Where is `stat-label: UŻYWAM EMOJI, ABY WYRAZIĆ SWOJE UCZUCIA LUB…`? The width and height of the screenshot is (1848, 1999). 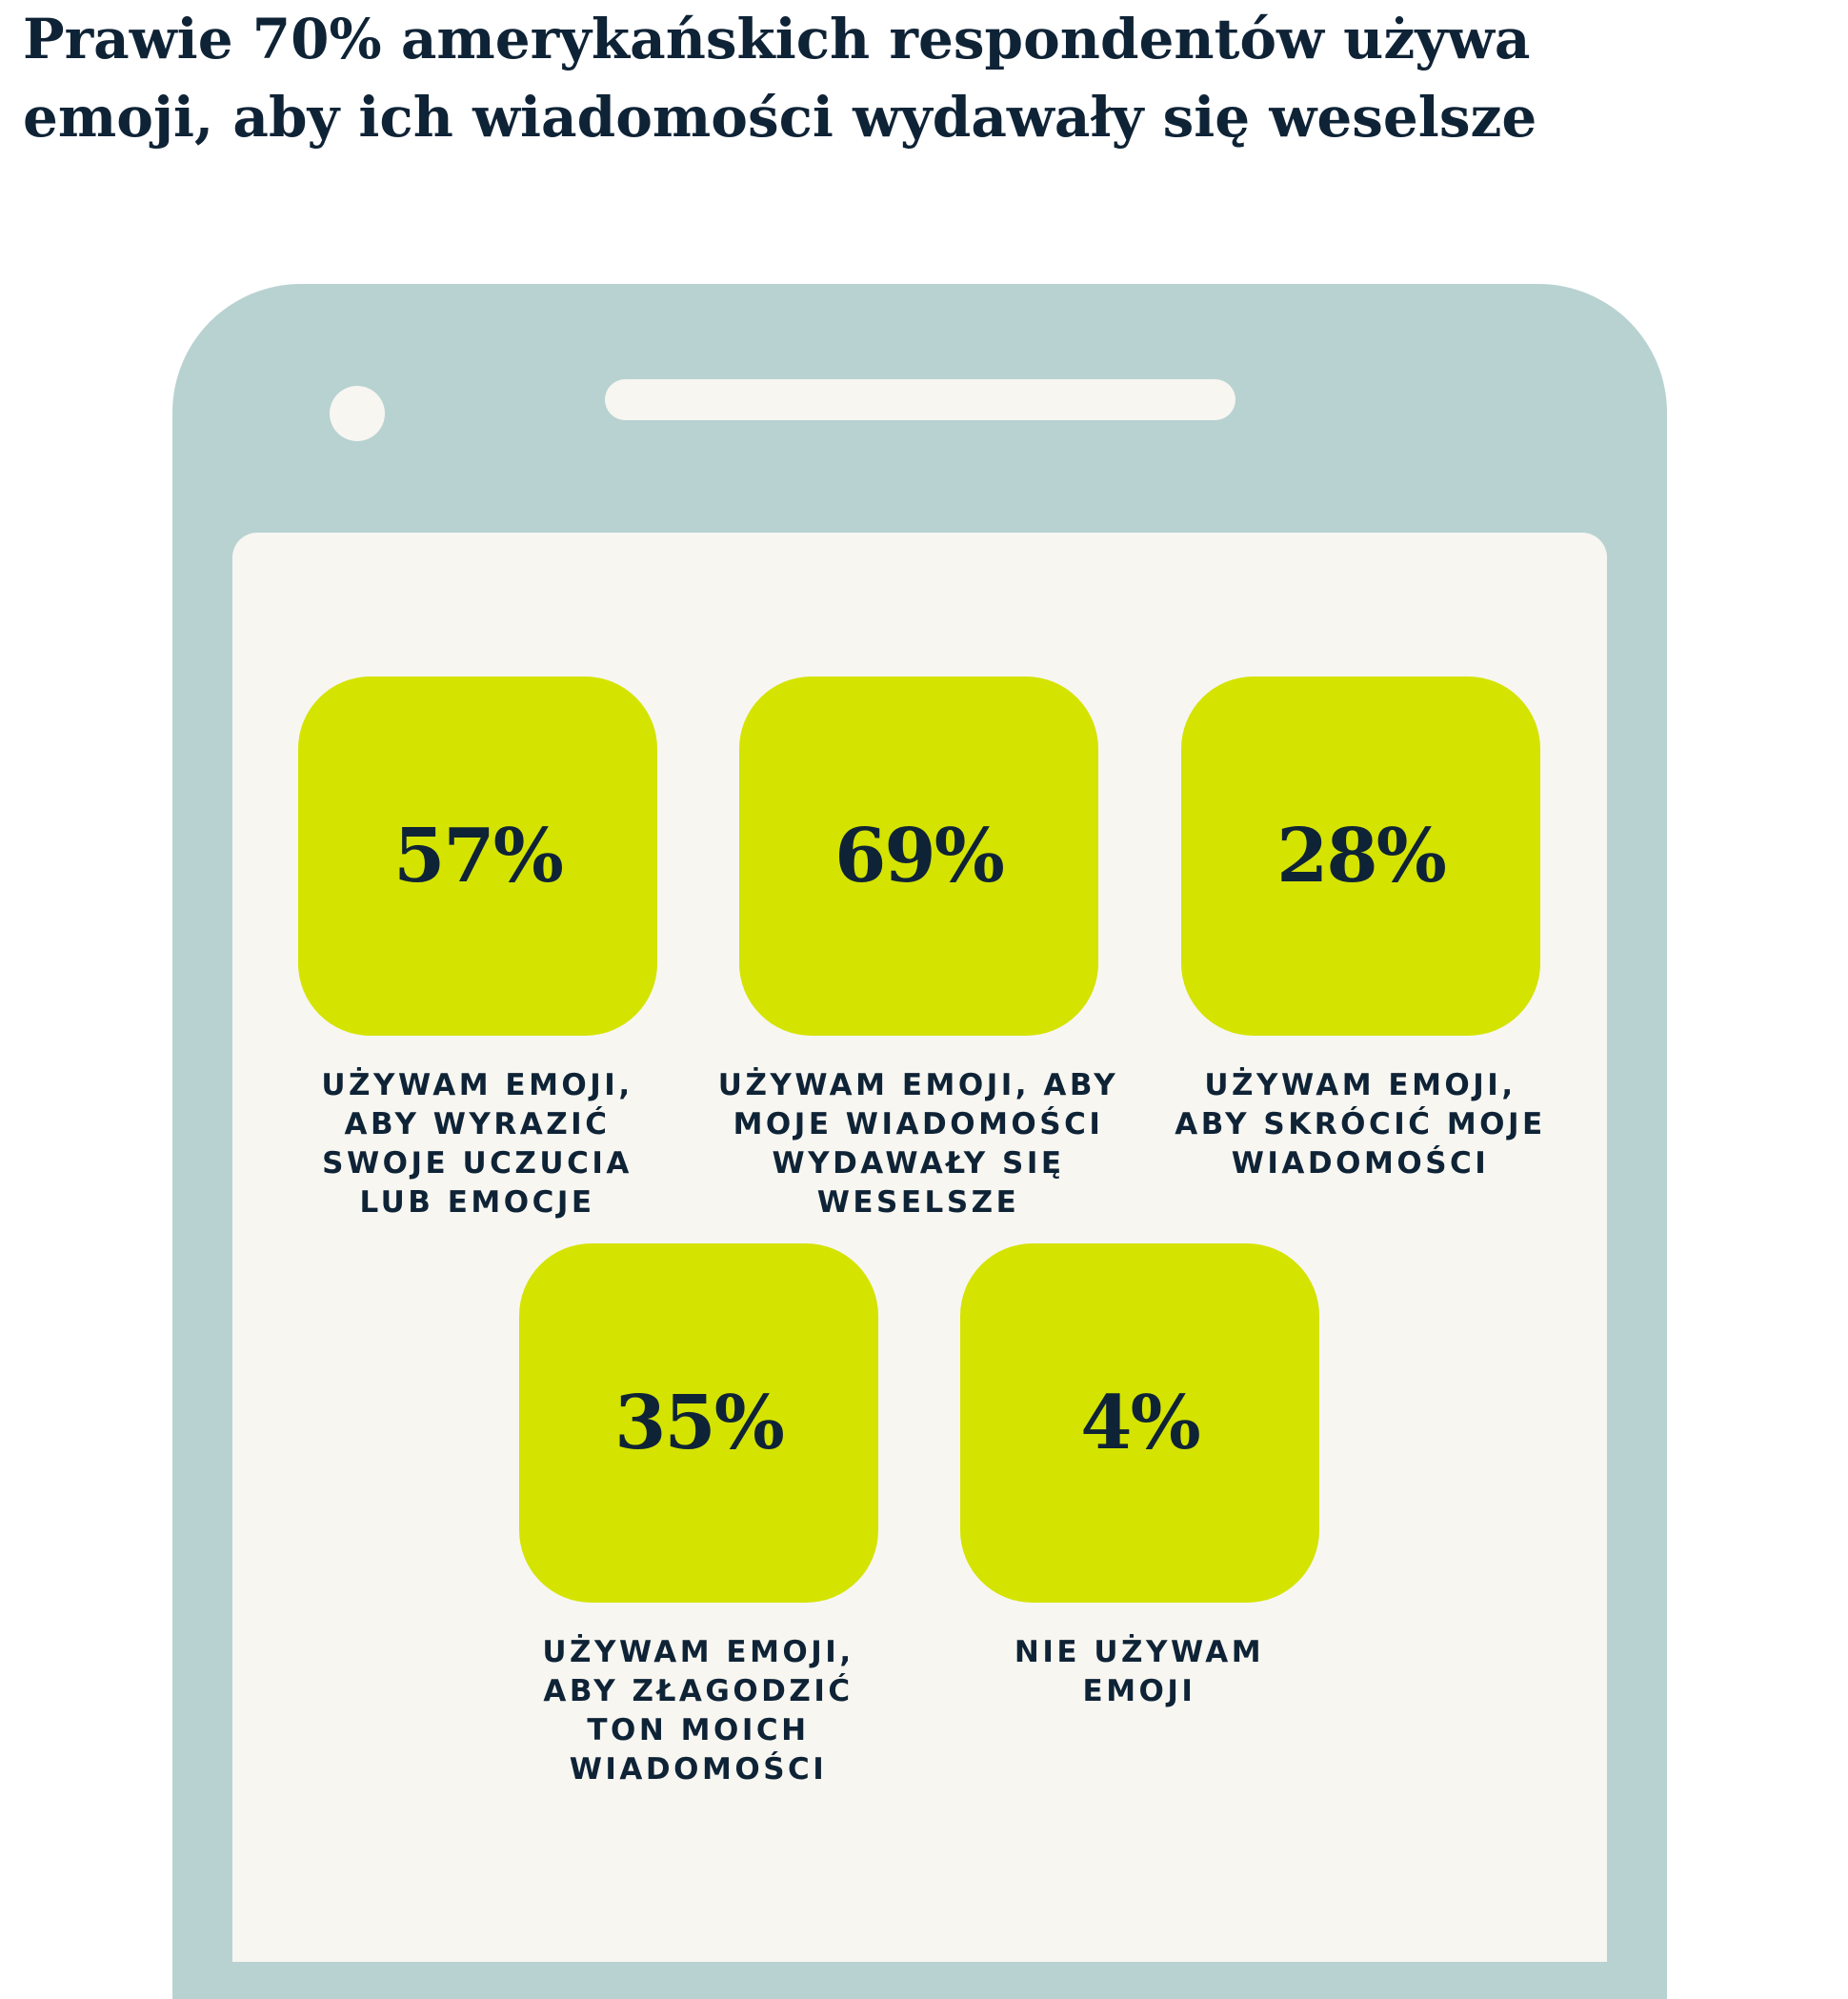 stat-label: UŻYWAM EMOJI, ABY WYRAZIĆ SWOJE UCZUCIA LUB… is located at coordinates (477, 1144).